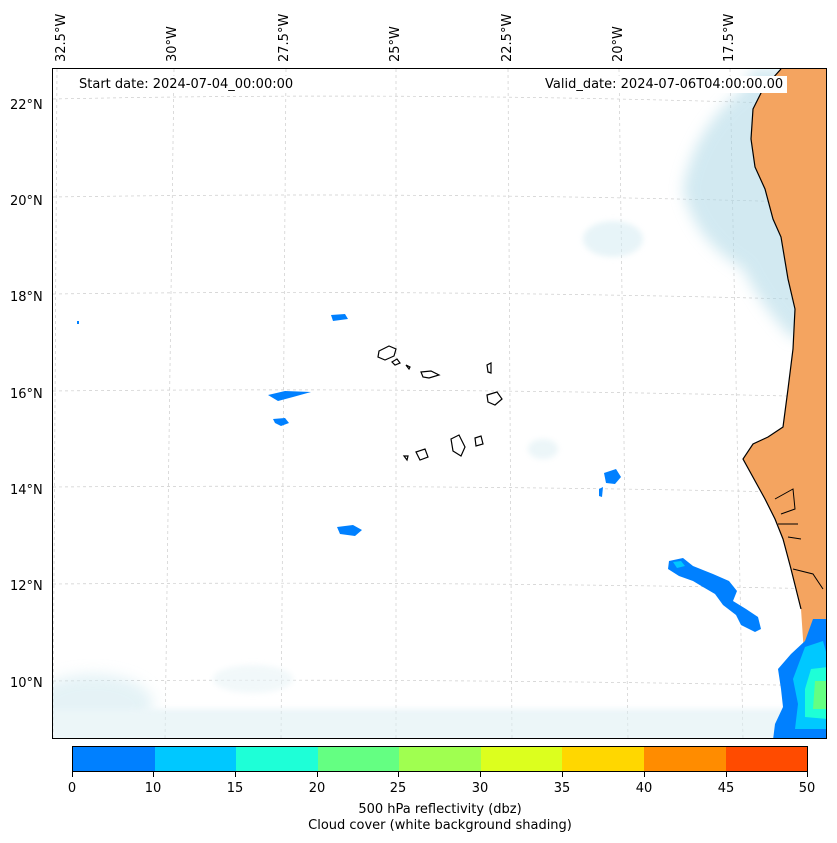 This screenshot has height=843, width=837. I want to click on africa-land, so click(784, 403).